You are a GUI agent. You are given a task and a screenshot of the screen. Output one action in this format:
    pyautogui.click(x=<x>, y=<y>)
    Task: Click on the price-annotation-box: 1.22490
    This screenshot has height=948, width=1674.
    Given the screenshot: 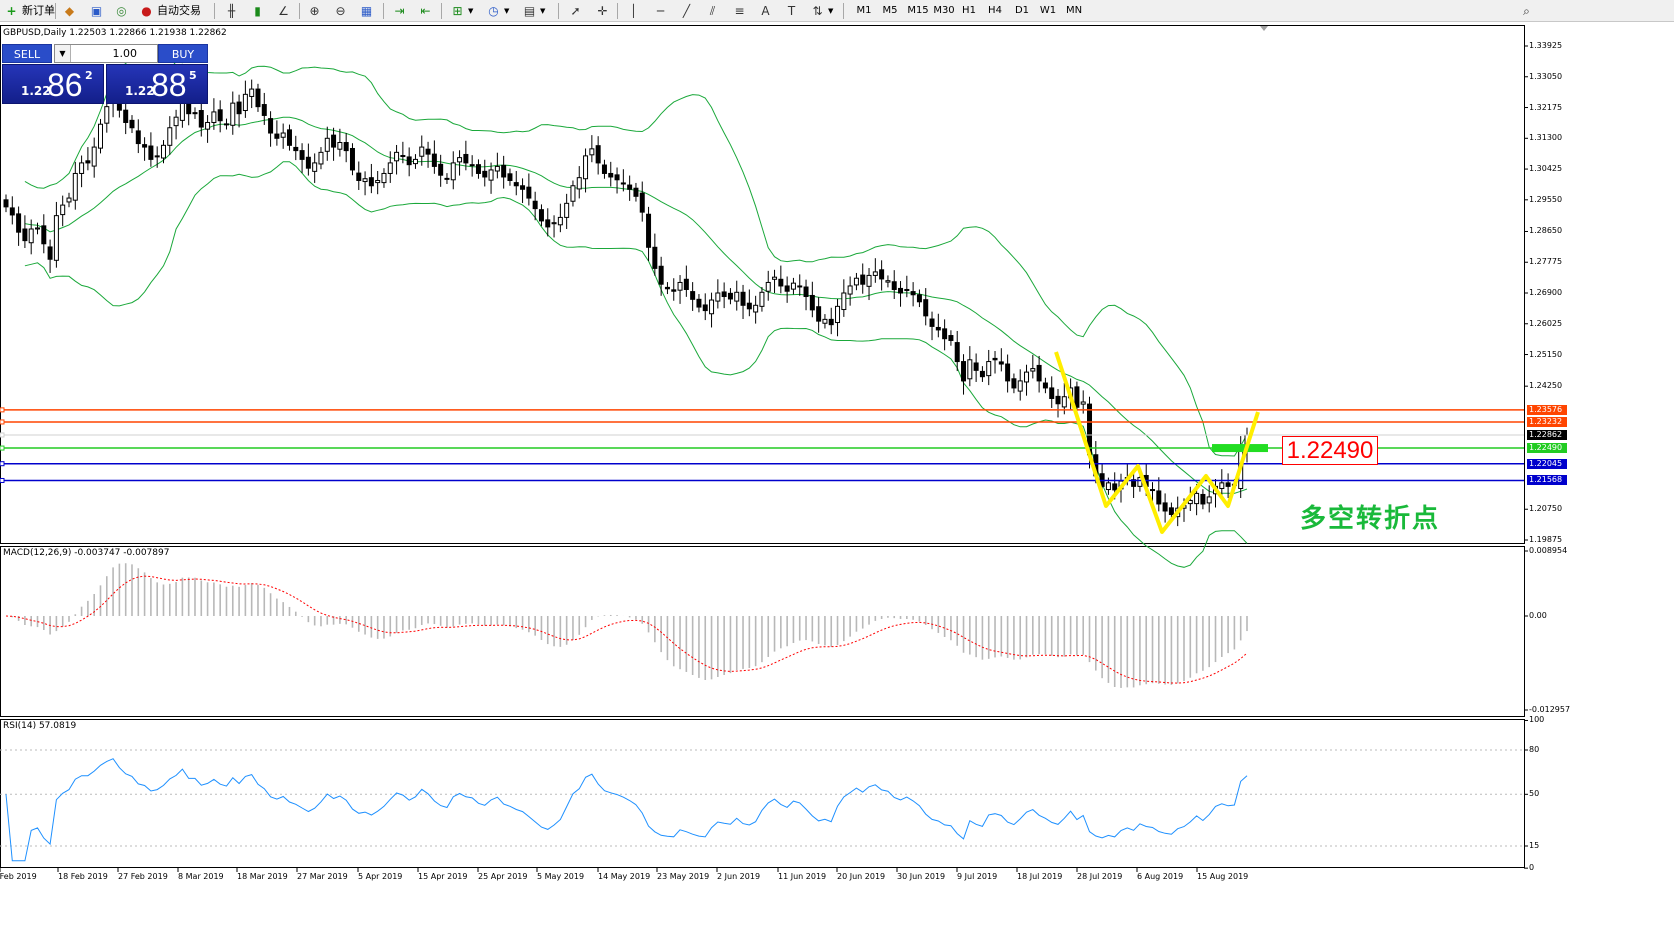 What is the action you would take?
    pyautogui.click(x=1330, y=450)
    